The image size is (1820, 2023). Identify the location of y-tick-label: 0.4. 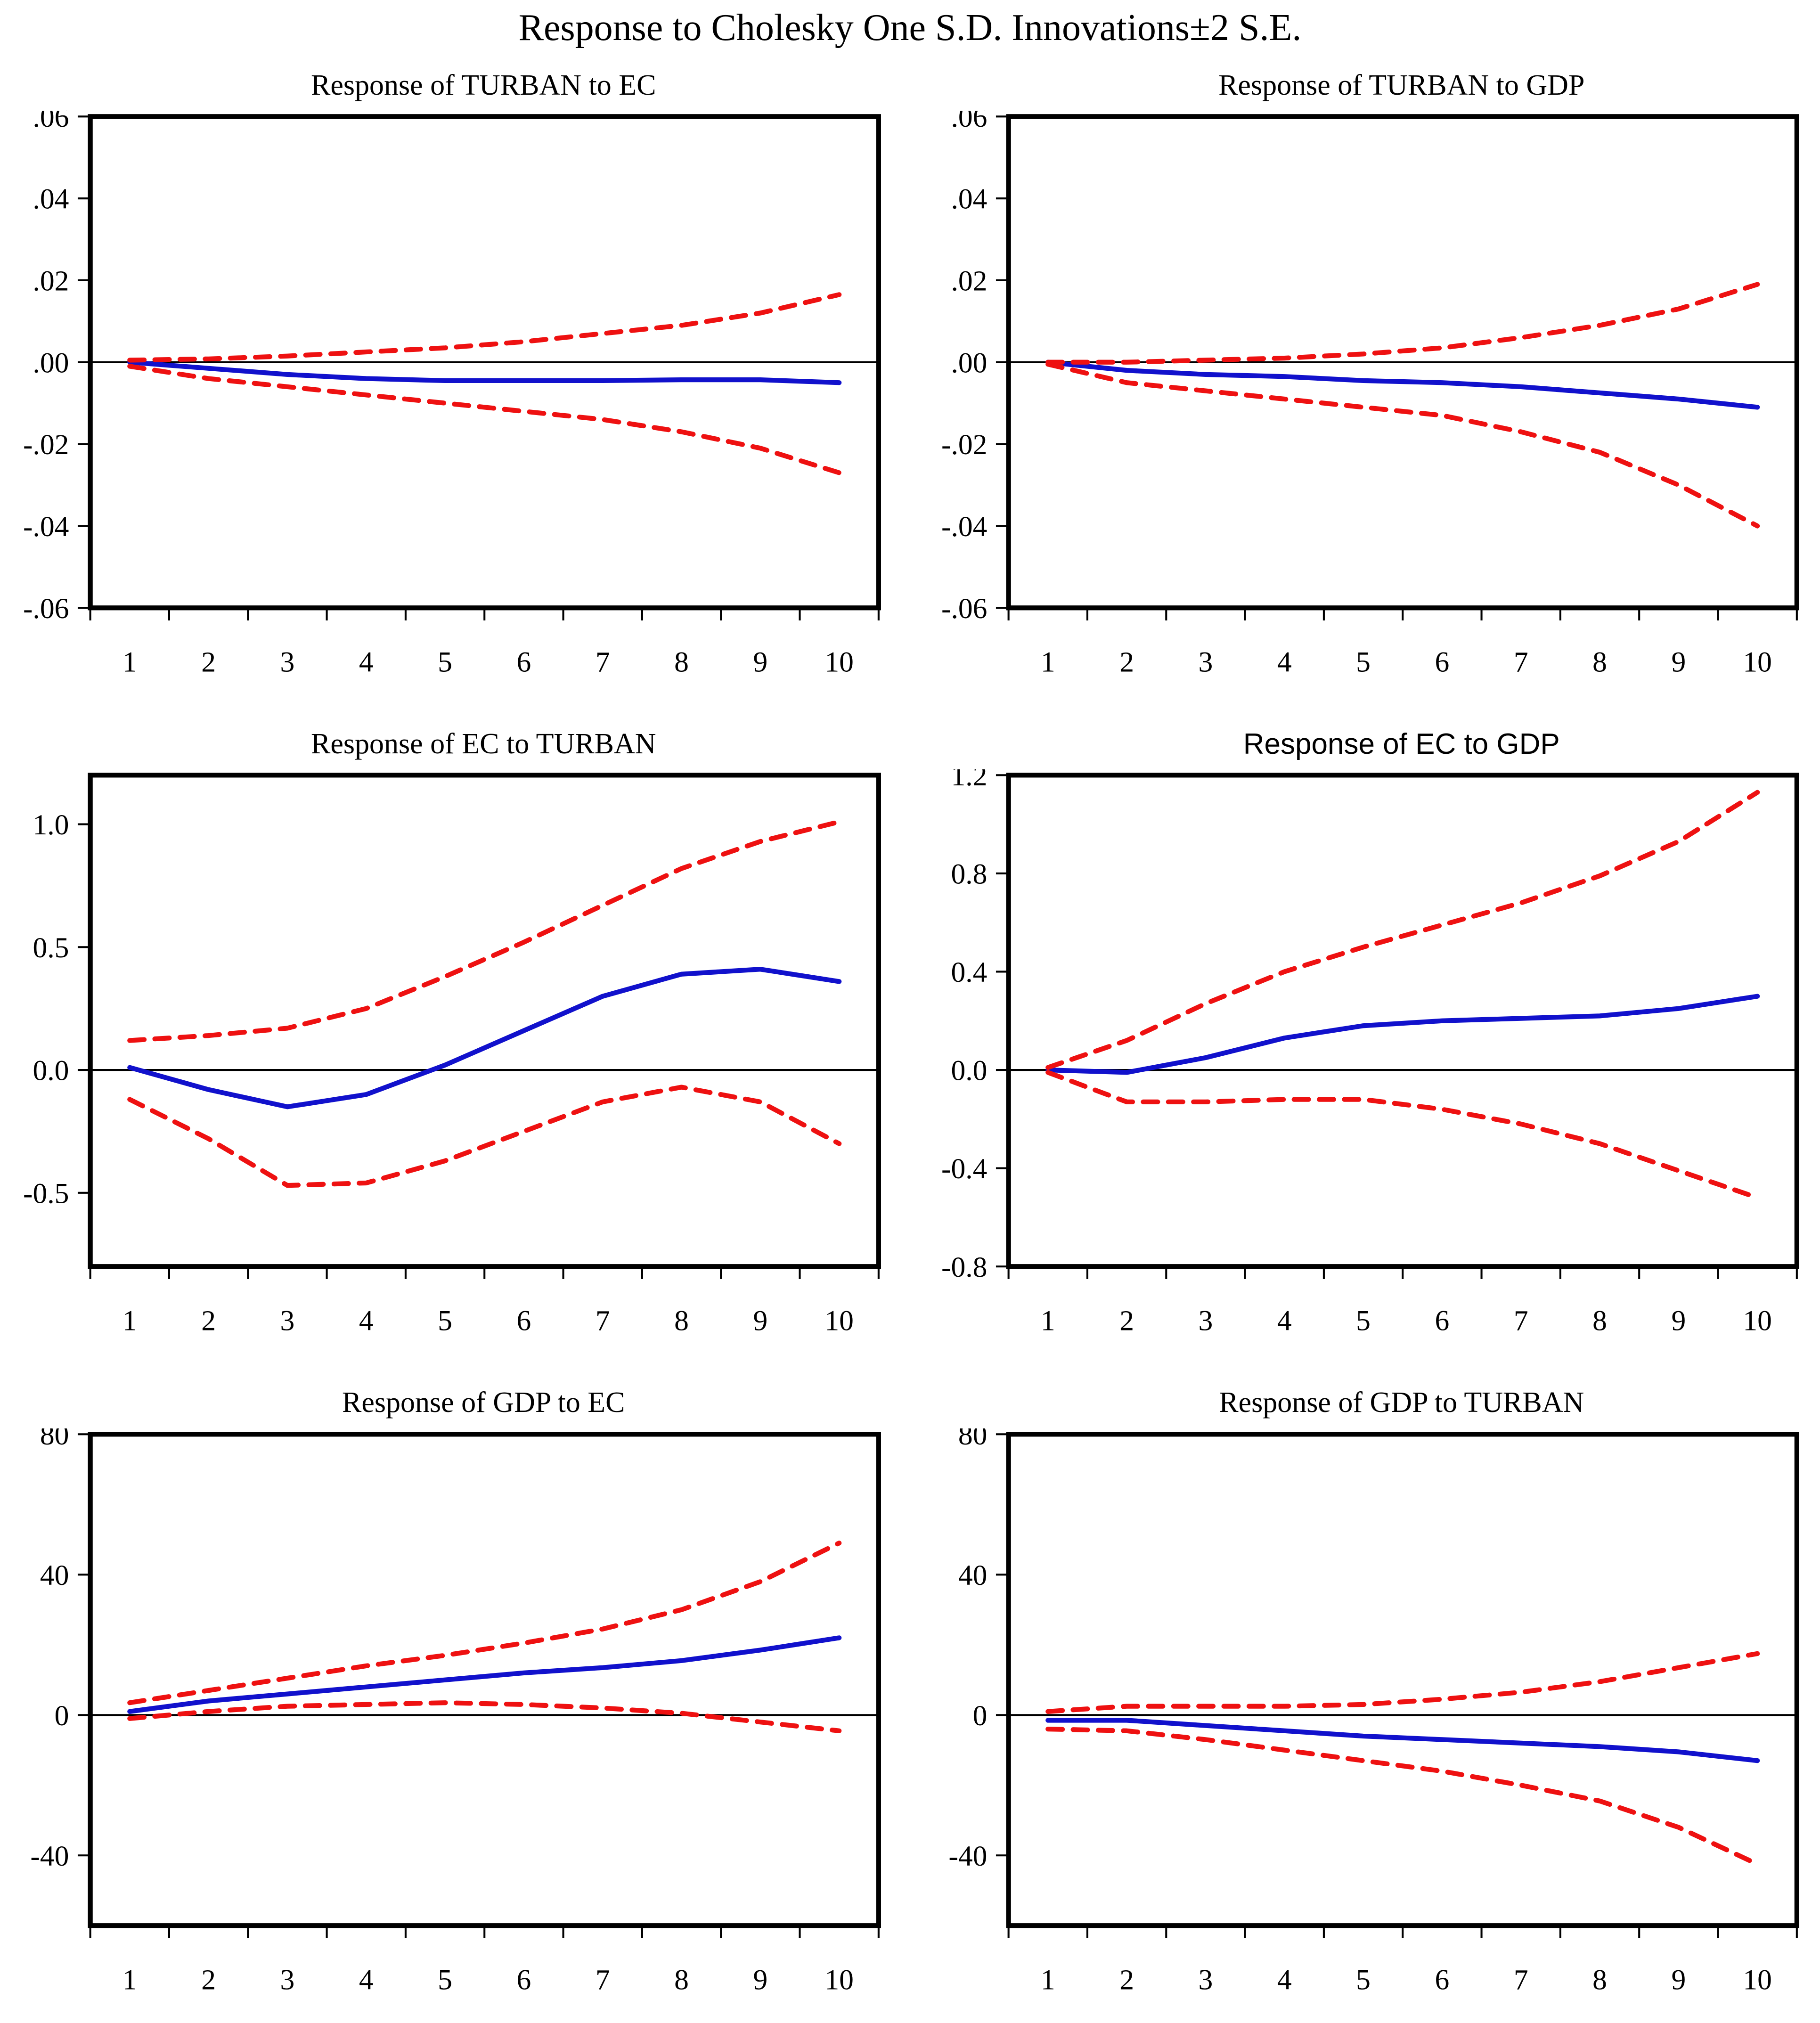
(969, 972).